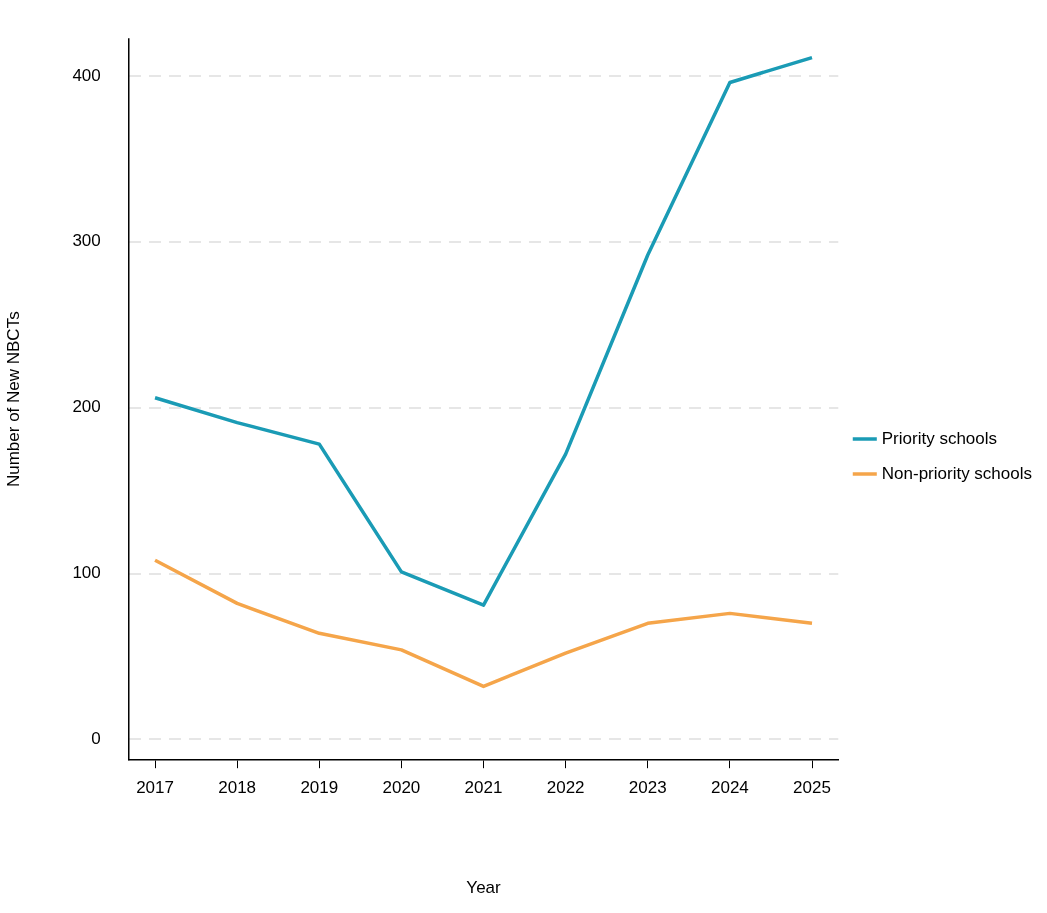 Image resolution: width=1047 pixels, height=913 pixels. Describe the element at coordinates (812, 788) in the screenshot. I see `x-tick-label: 2025` at that location.